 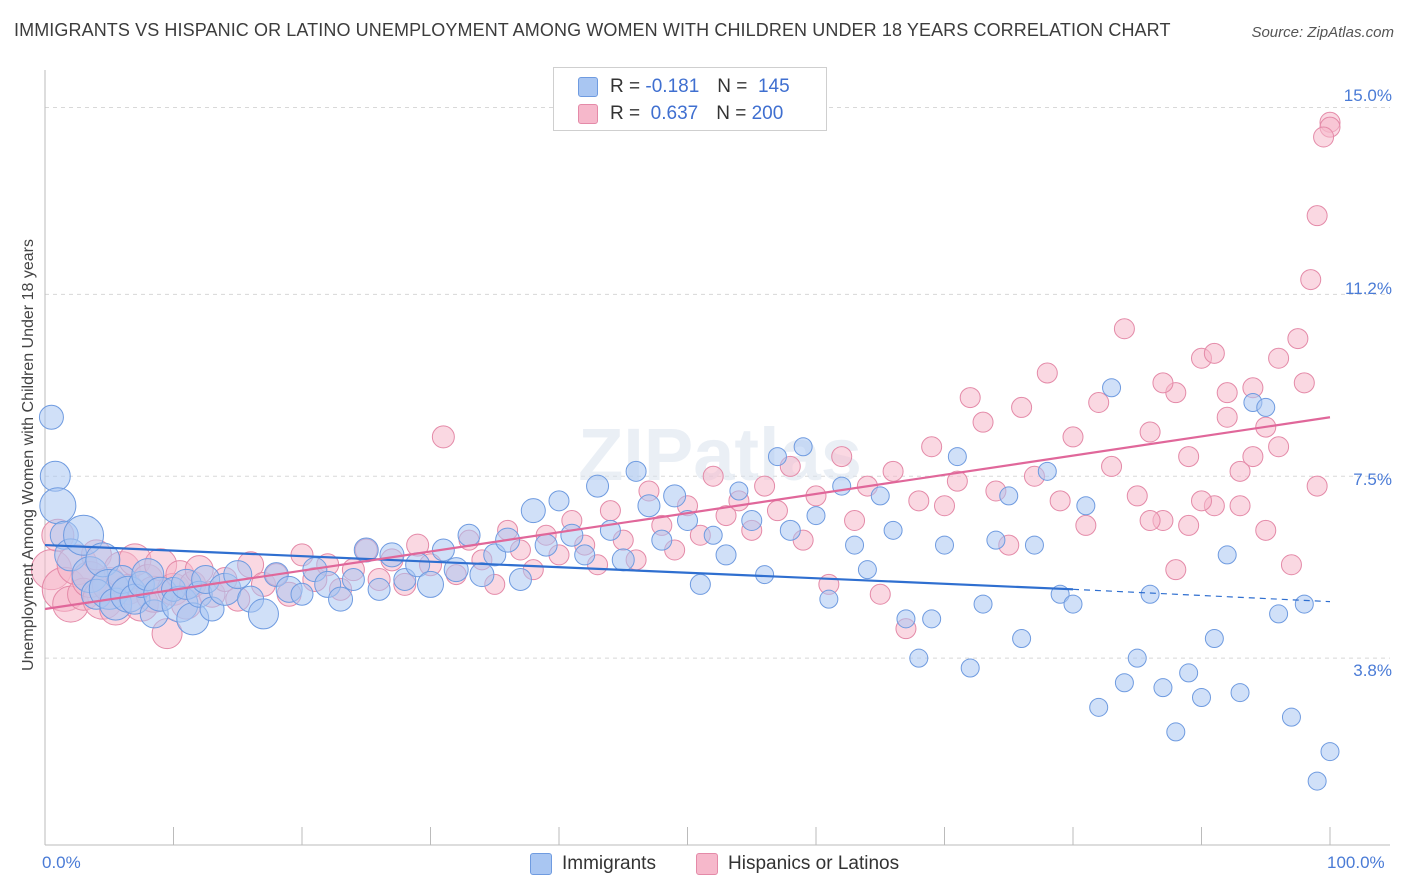 What do you see at coordinates (593, 864) in the screenshot?
I see `legend-item-immigrants: Immigrants` at bounding box center [593, 864].